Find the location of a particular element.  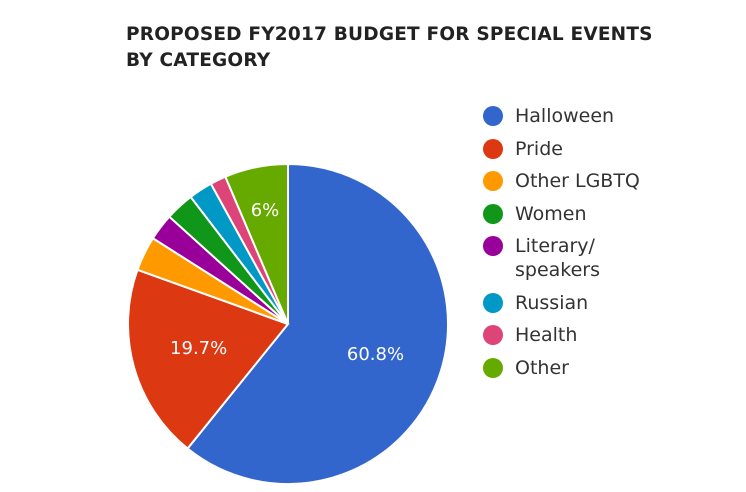

slice-label-halloween: 60.8% is located at coordinates (375, 354).